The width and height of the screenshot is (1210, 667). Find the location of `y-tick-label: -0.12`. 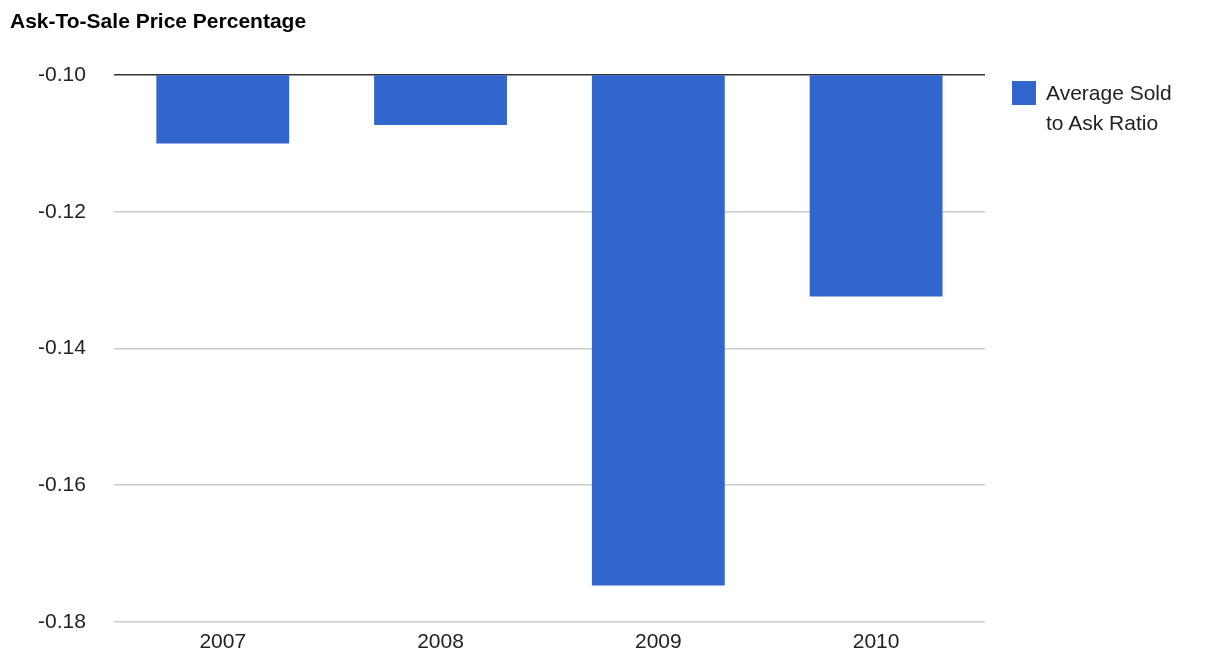

y-tick-label: -0.12 is located at coordinates (61, 210).